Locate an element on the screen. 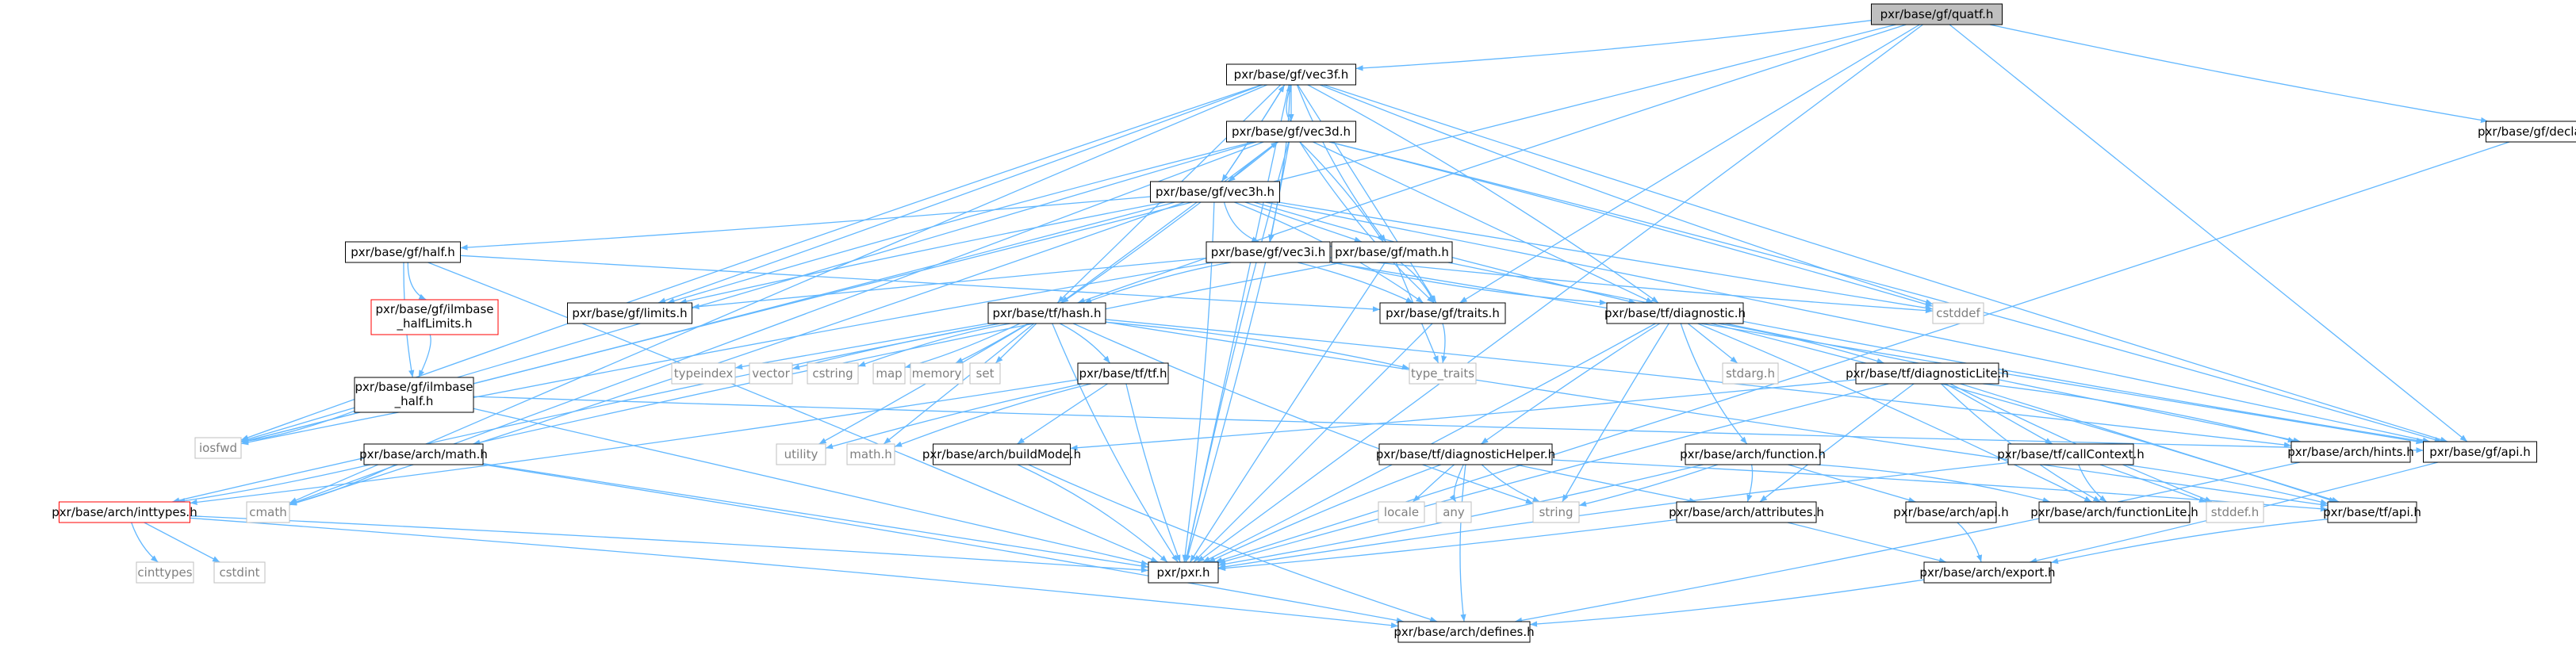 The width and height of the screenshot is (2576, 647). edge-hash-to-typeindex is located at coordinates (862, 346).